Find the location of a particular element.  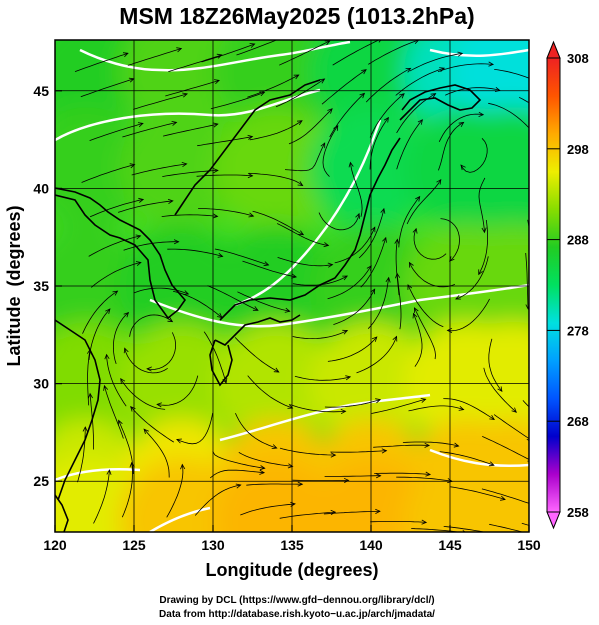

x-tick-label: 135 is located at coordinates (292, 545).